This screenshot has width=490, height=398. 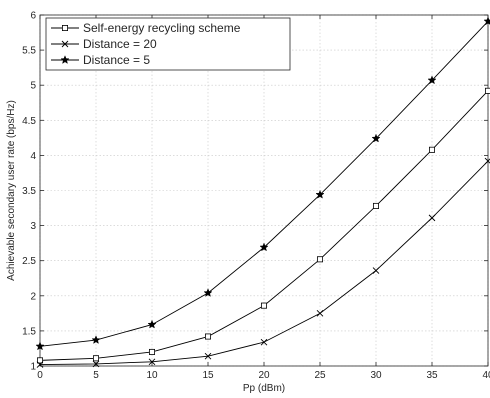 I want to click on y-tick-label: 2, so click(x=33, y=296).